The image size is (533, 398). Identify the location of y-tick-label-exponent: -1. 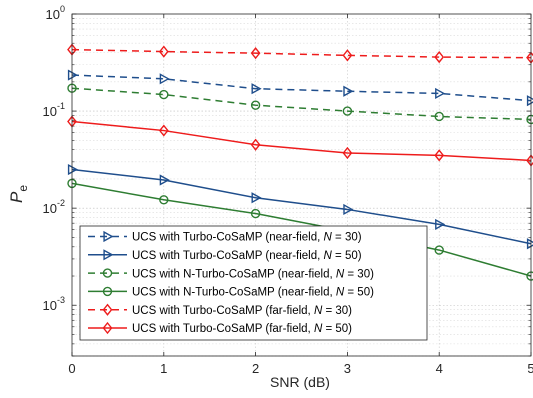
(61, 106).